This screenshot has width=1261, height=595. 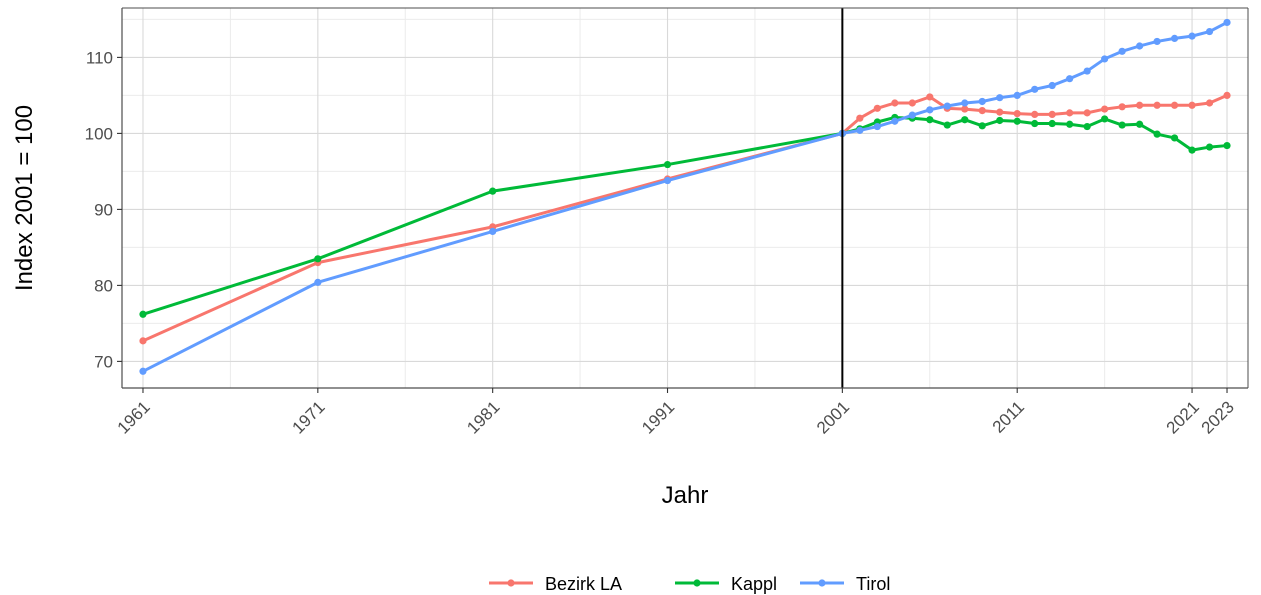 What do you see at coordinates (1218, 417) in the screenshot?
I see `x-tick-label: 2023` at bounding box center [1218, 417].